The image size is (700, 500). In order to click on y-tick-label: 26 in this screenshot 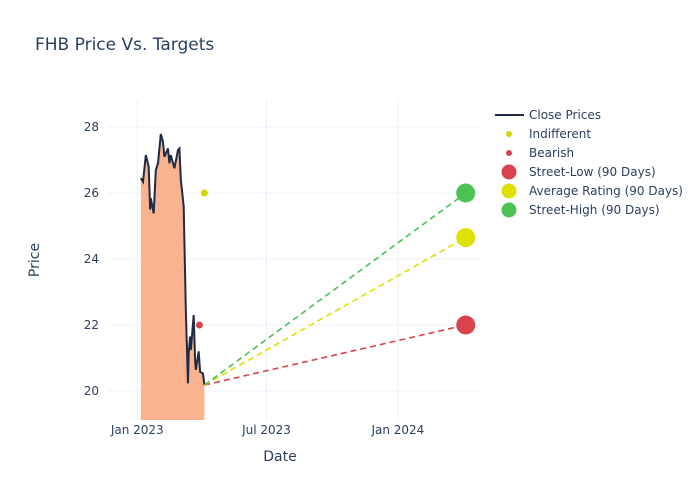, I will do `click(91, 193)`.